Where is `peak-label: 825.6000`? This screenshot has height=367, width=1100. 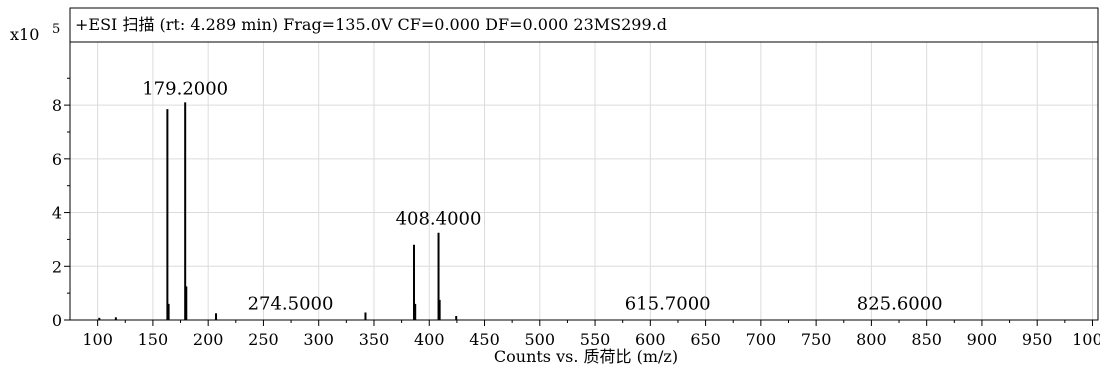
peak-label: 825.6000 is located at coordinates (900, 303).